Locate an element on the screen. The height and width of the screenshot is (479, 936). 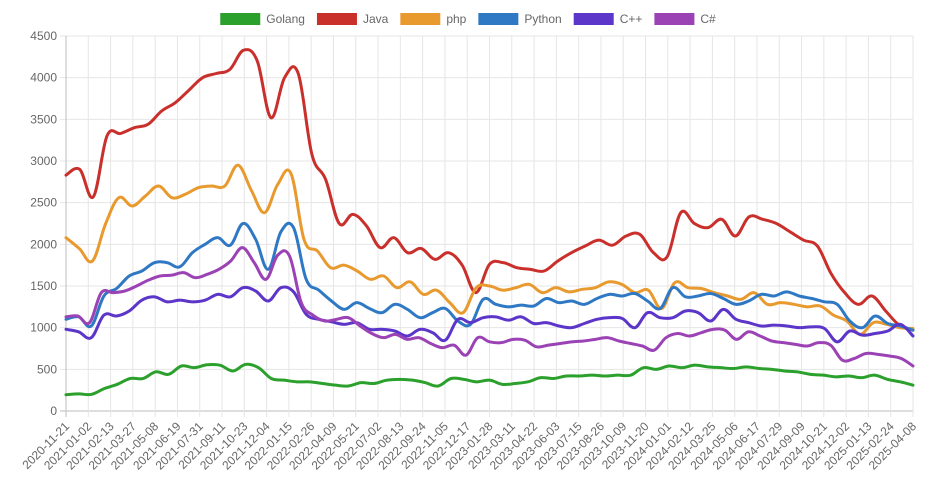
y-tick-label: 1000 is located at coordinates (43, 328).